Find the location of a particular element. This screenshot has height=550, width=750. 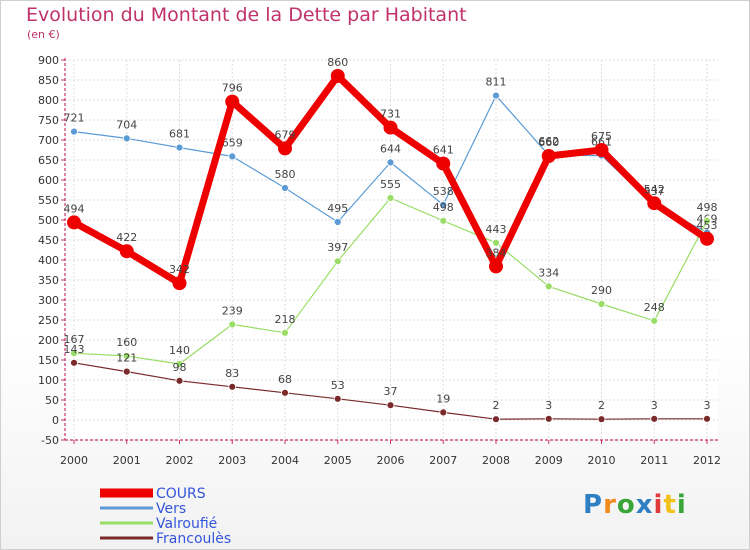

logo-letter: o is located at coordinates (626, 505).